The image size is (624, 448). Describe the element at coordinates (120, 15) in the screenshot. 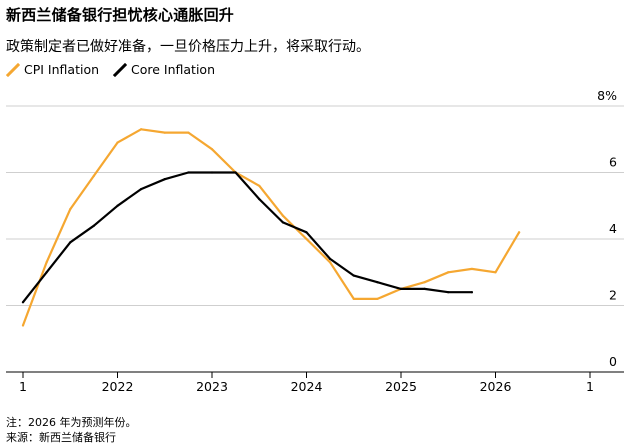

I see `chart-title: 新西兰储备银行担忧核心通胀回升` at that location.